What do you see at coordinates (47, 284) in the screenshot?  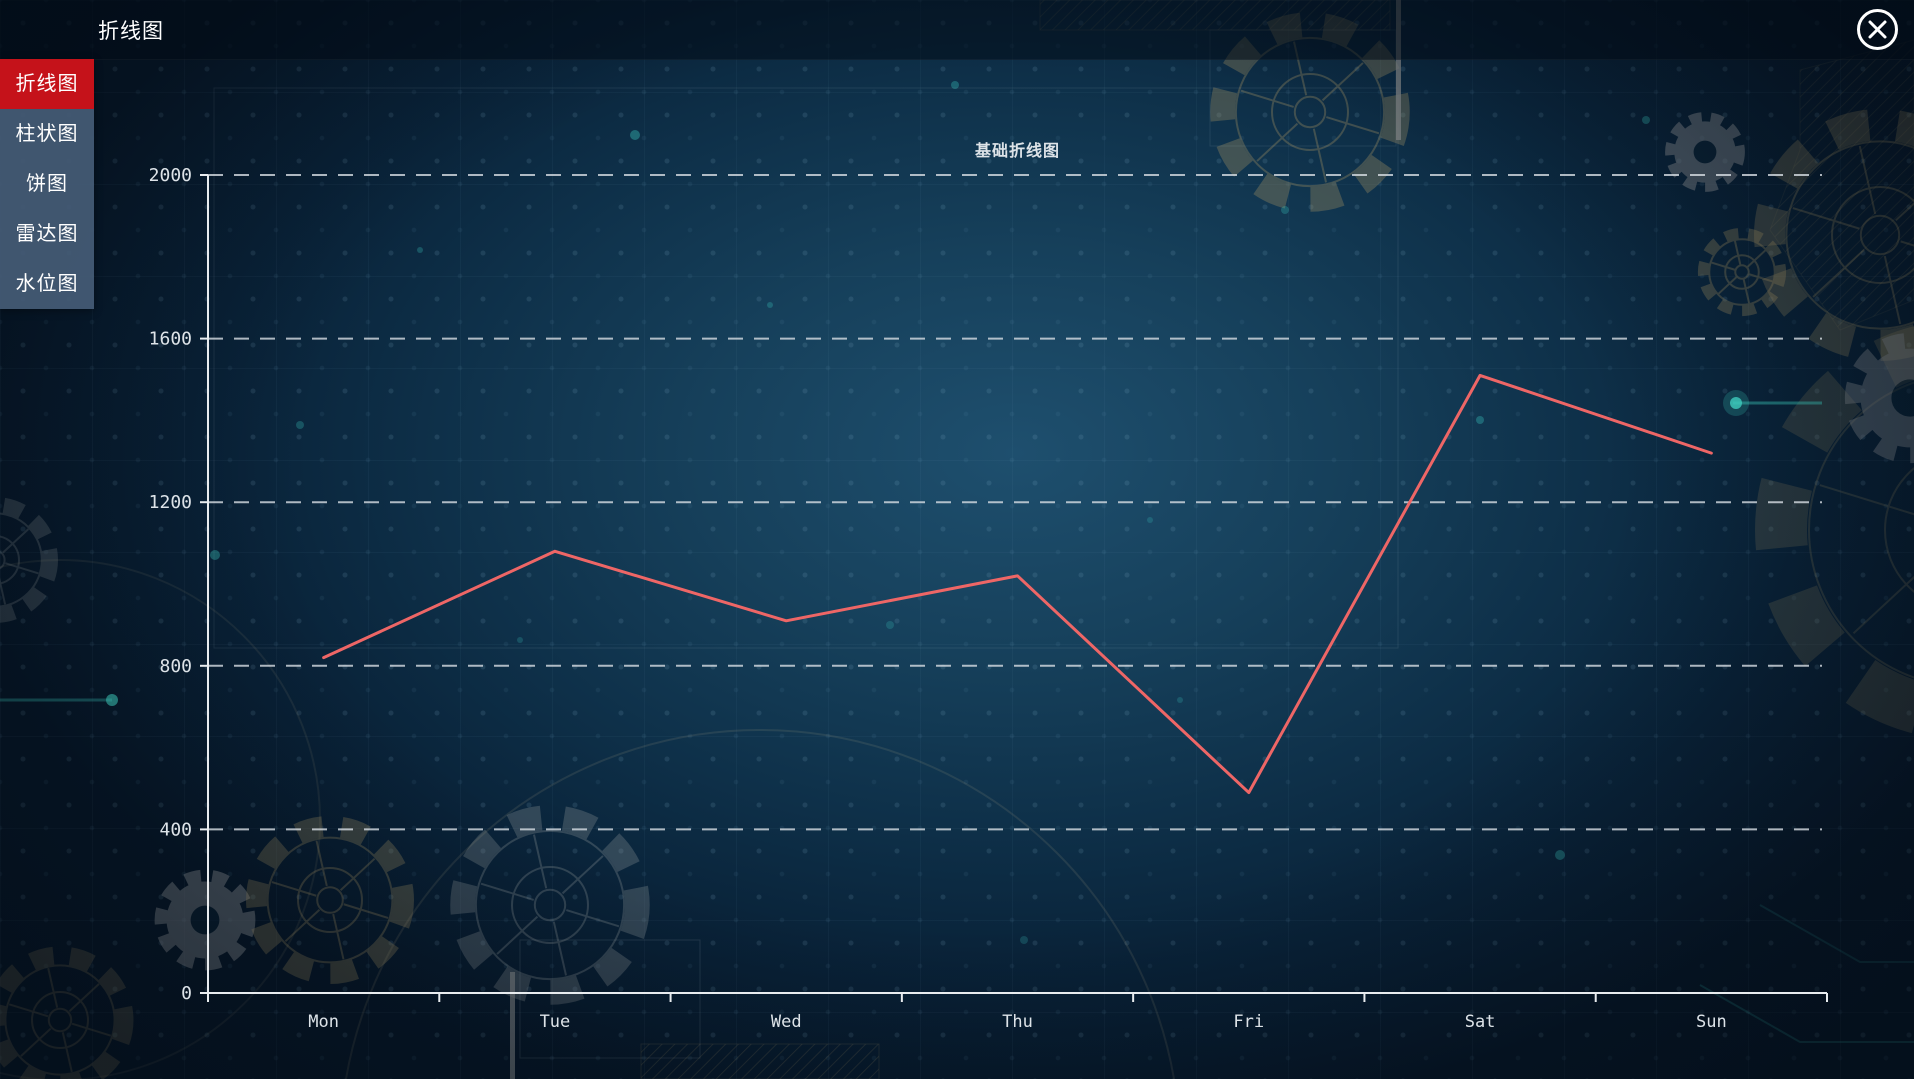 I see `sidebar-item-liquid-chart: 水位图` at bounding box center [47, 284].